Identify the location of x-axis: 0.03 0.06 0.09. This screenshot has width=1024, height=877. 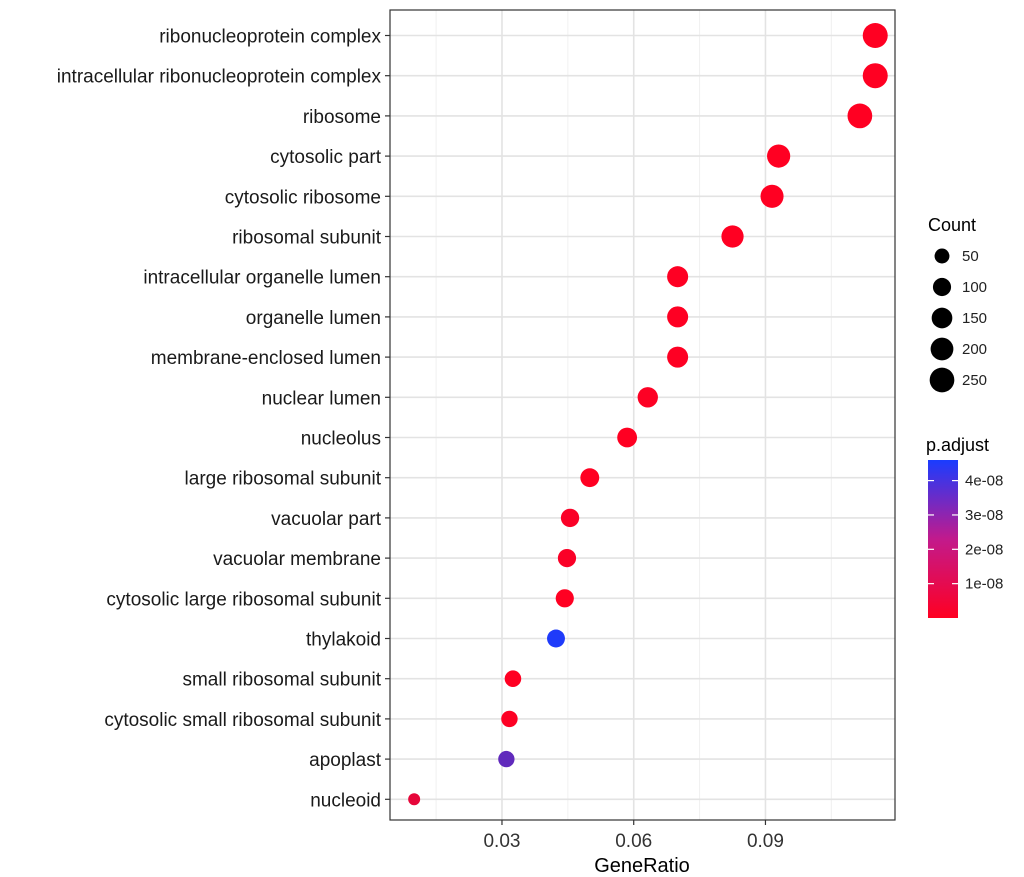
(633, 836).